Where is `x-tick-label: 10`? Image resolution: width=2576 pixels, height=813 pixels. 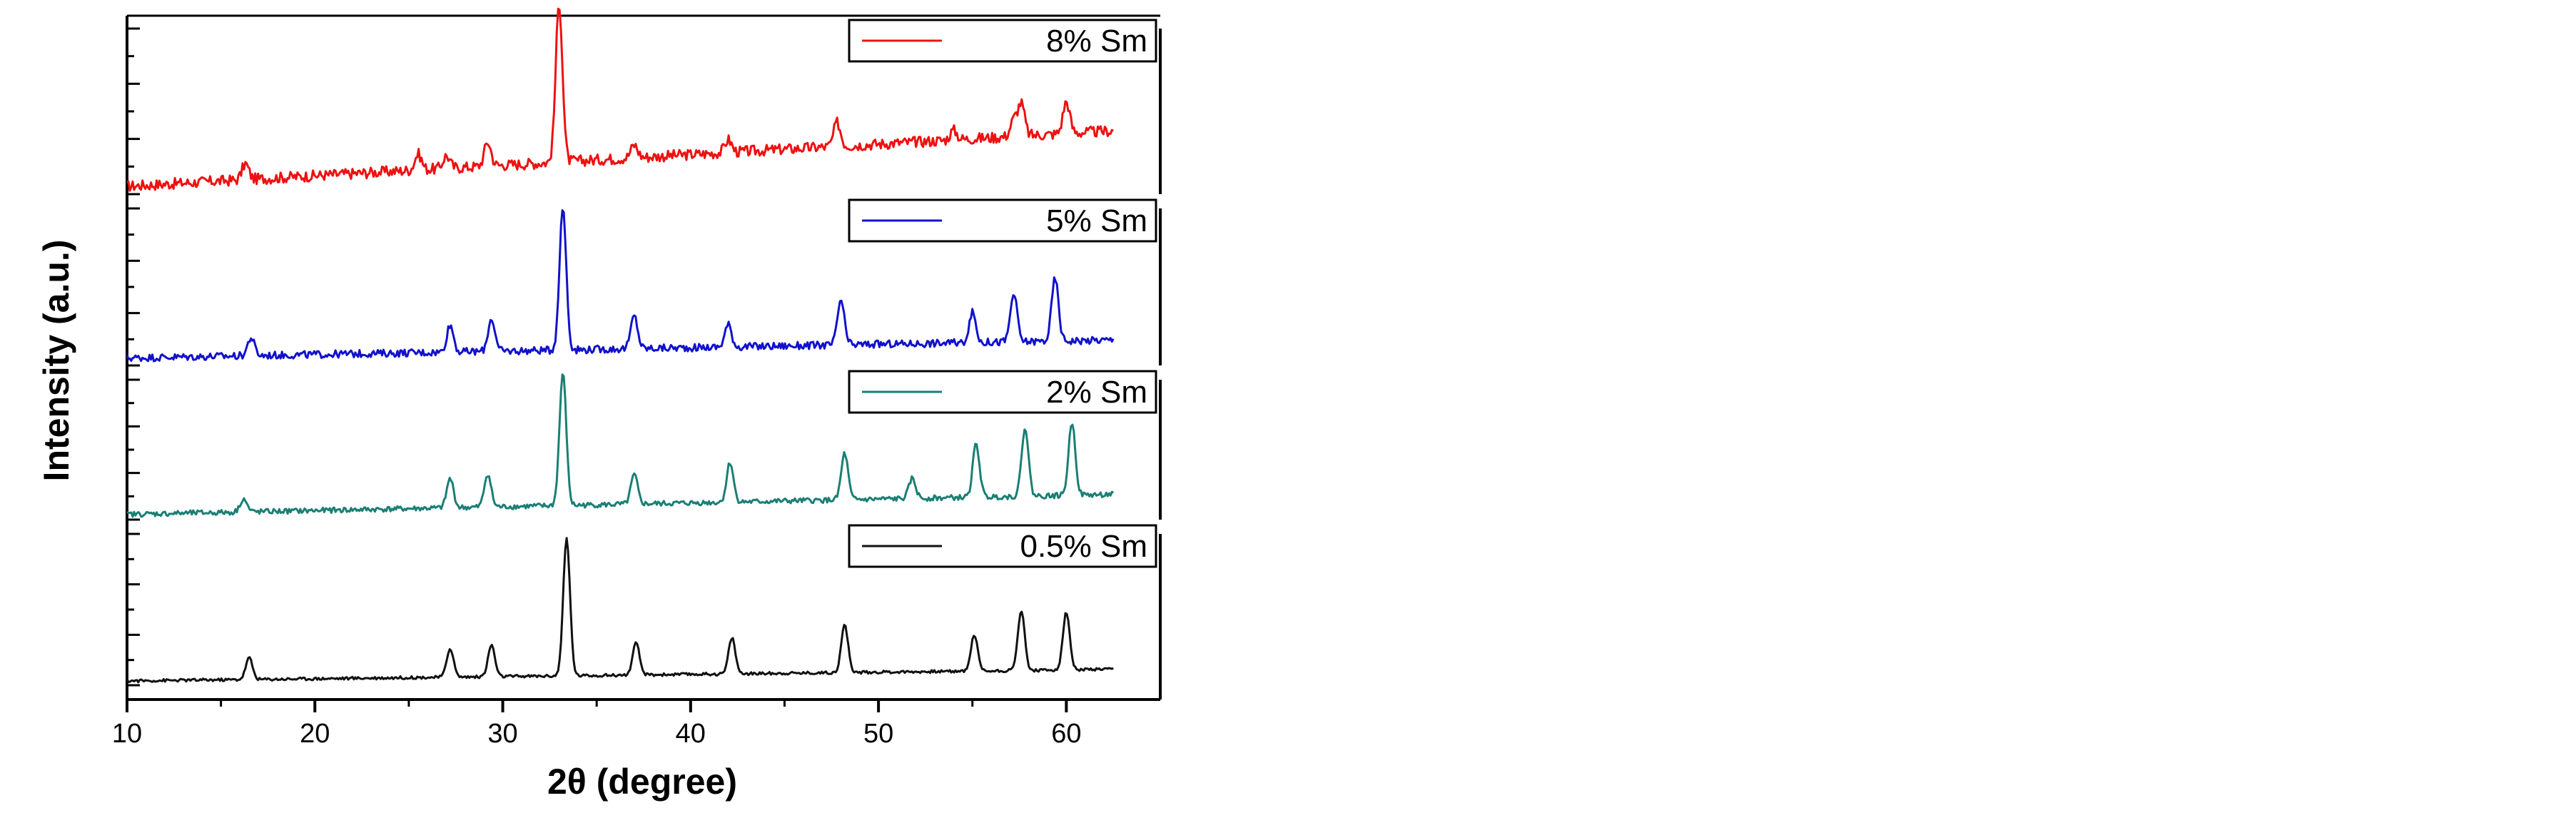 x-tick-label: 10 is located at coordinates (127, 734).